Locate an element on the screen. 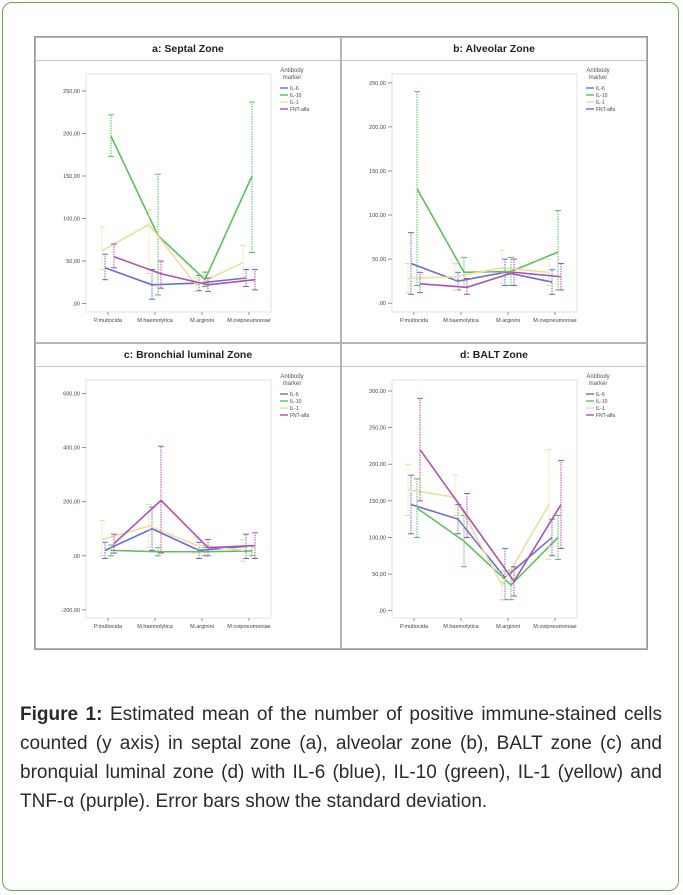 The height and width of the screenshot is (895, 683). chart-title: c: Bronchial luminal Zone is located at coordinates (188, 355).